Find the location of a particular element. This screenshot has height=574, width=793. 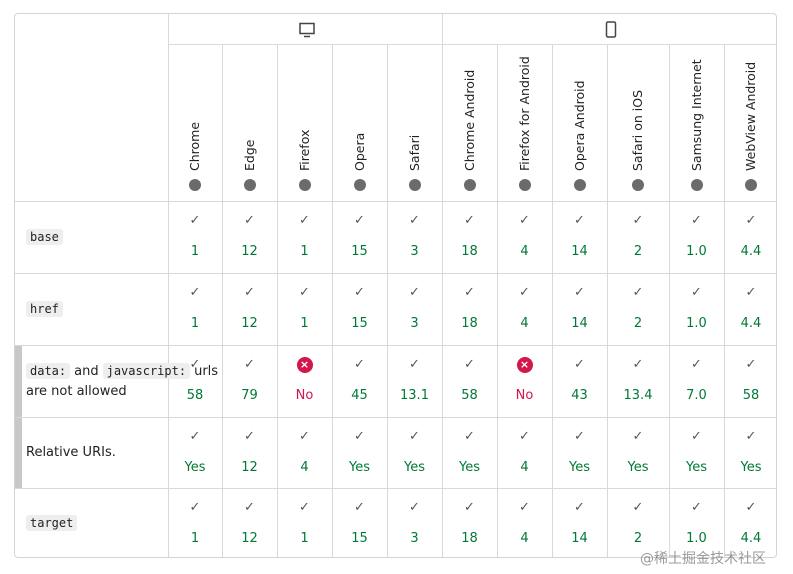

support-value: 13.1 is located at coordinates (414, 395).